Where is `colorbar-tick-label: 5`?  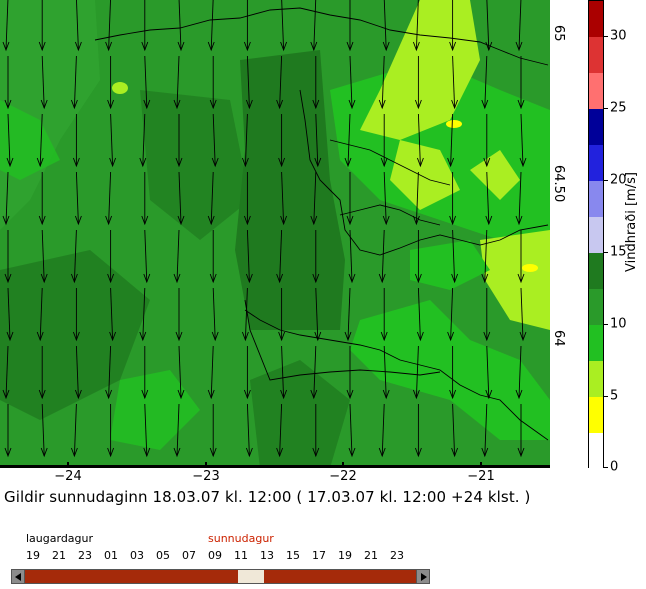
colorbar-tick-label: 5 is located at coordinates (614, 396).